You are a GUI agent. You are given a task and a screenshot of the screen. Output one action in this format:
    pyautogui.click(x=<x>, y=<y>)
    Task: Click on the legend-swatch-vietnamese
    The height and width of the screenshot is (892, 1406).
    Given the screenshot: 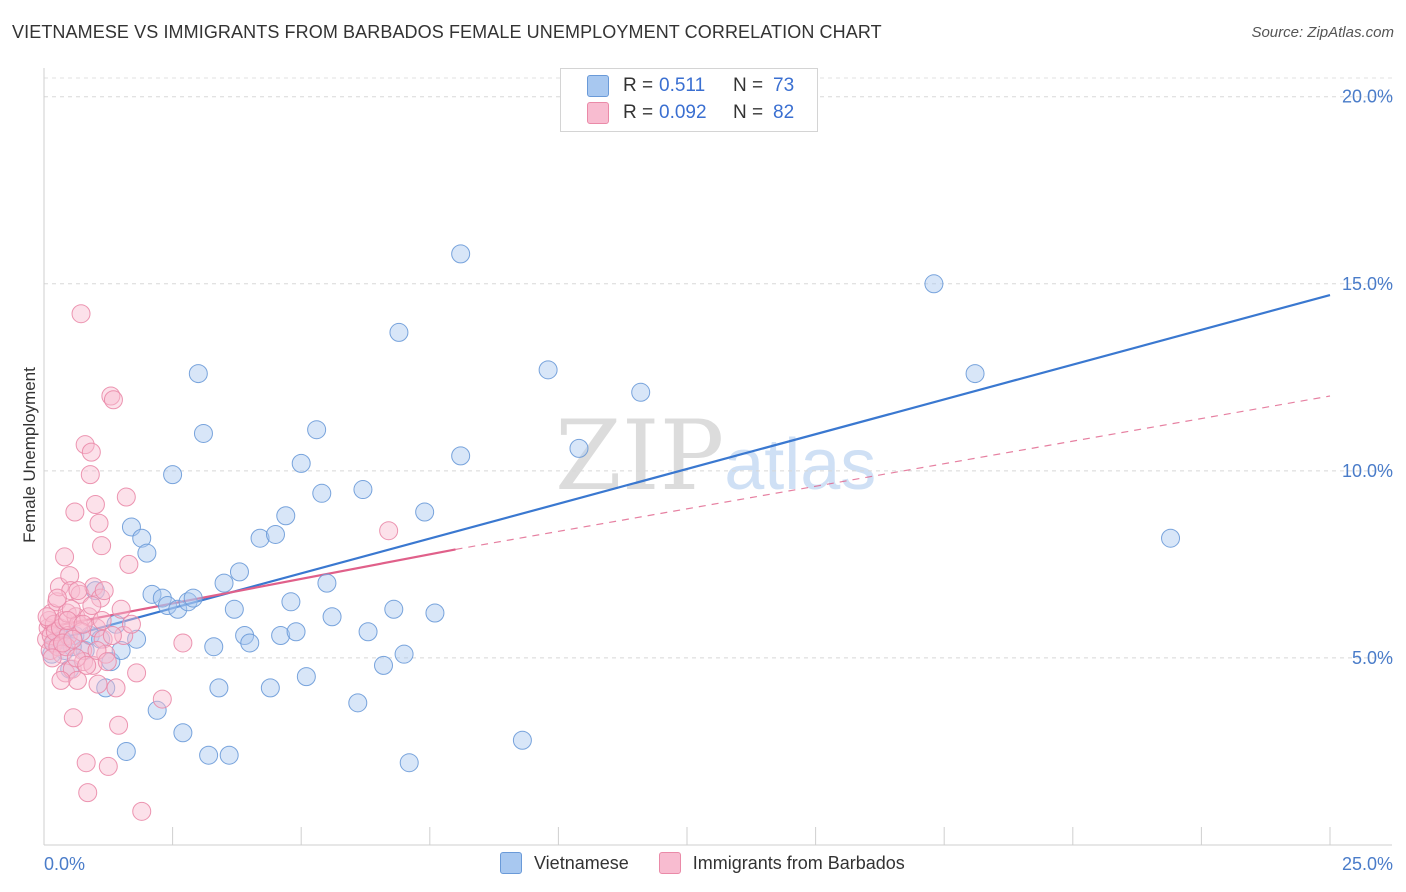 What is the action you would take?
    pyautogui.click(x=598, y=86)
    